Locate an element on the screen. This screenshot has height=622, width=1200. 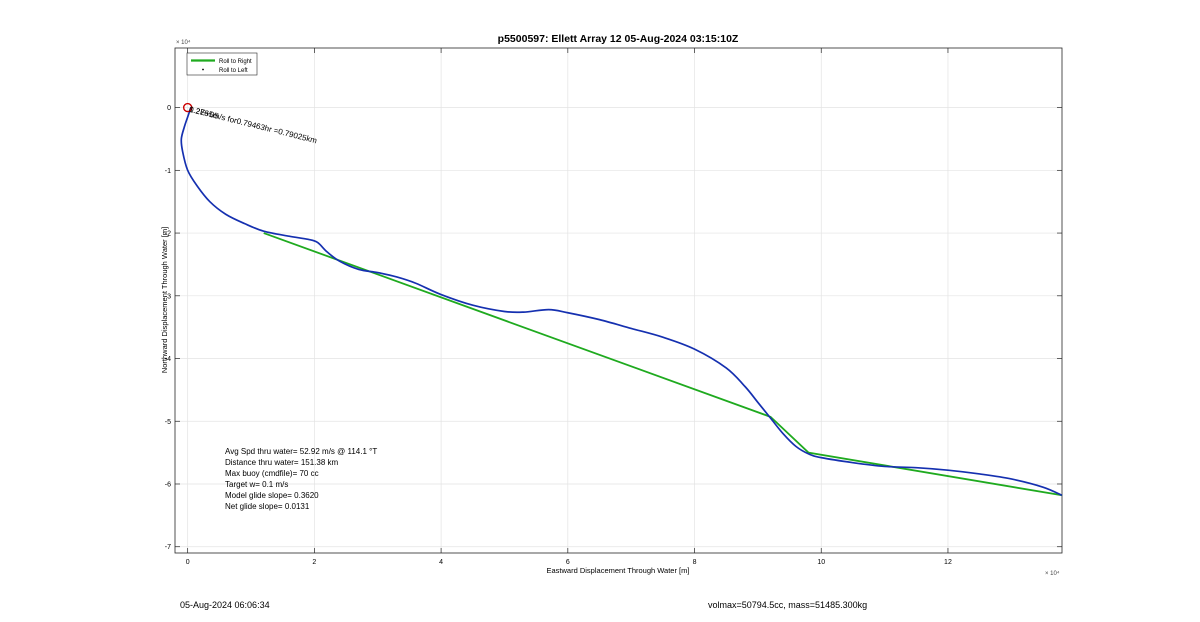
x-tick-label: 10 is located at coordinates (821, 562).